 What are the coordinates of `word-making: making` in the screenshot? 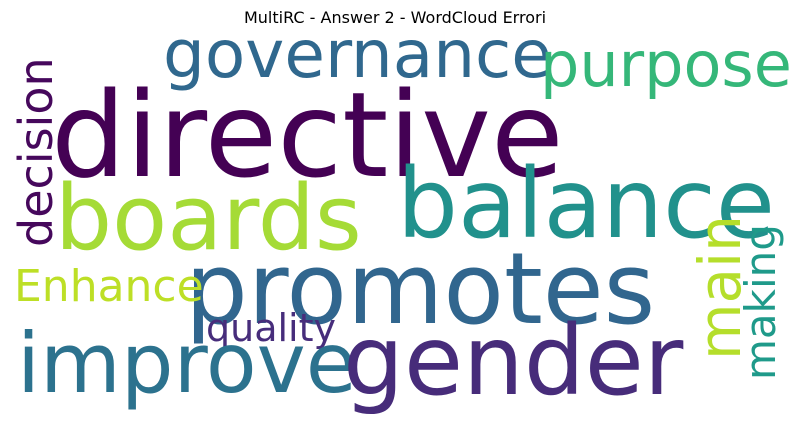 It's located at (760, 302).